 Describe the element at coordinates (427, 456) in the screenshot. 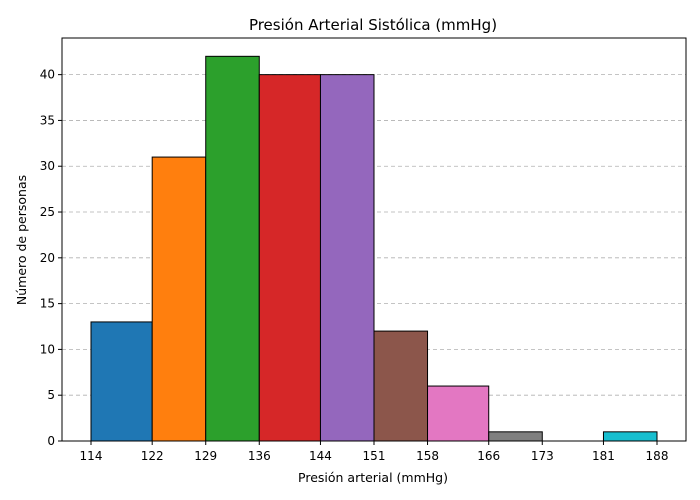

I see `x-tick-label: 158` at that location.